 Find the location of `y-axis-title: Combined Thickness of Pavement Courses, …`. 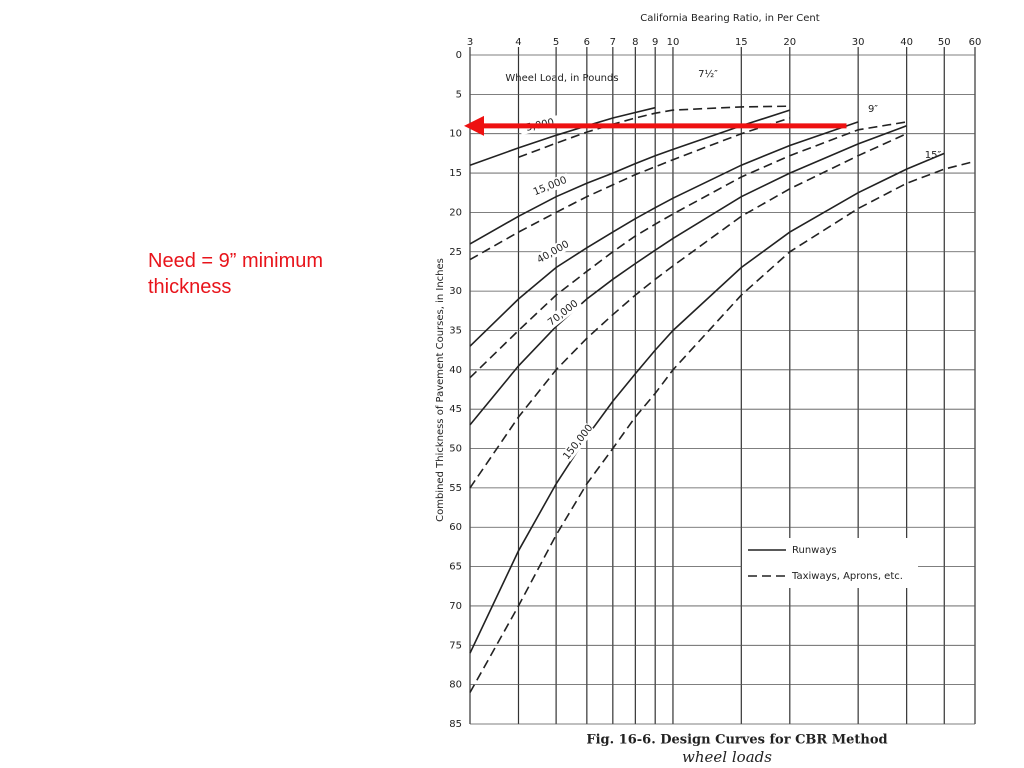

y-axis-title: Combined Thickness of Pavement Courses, … is located at coordinates (440, 390).